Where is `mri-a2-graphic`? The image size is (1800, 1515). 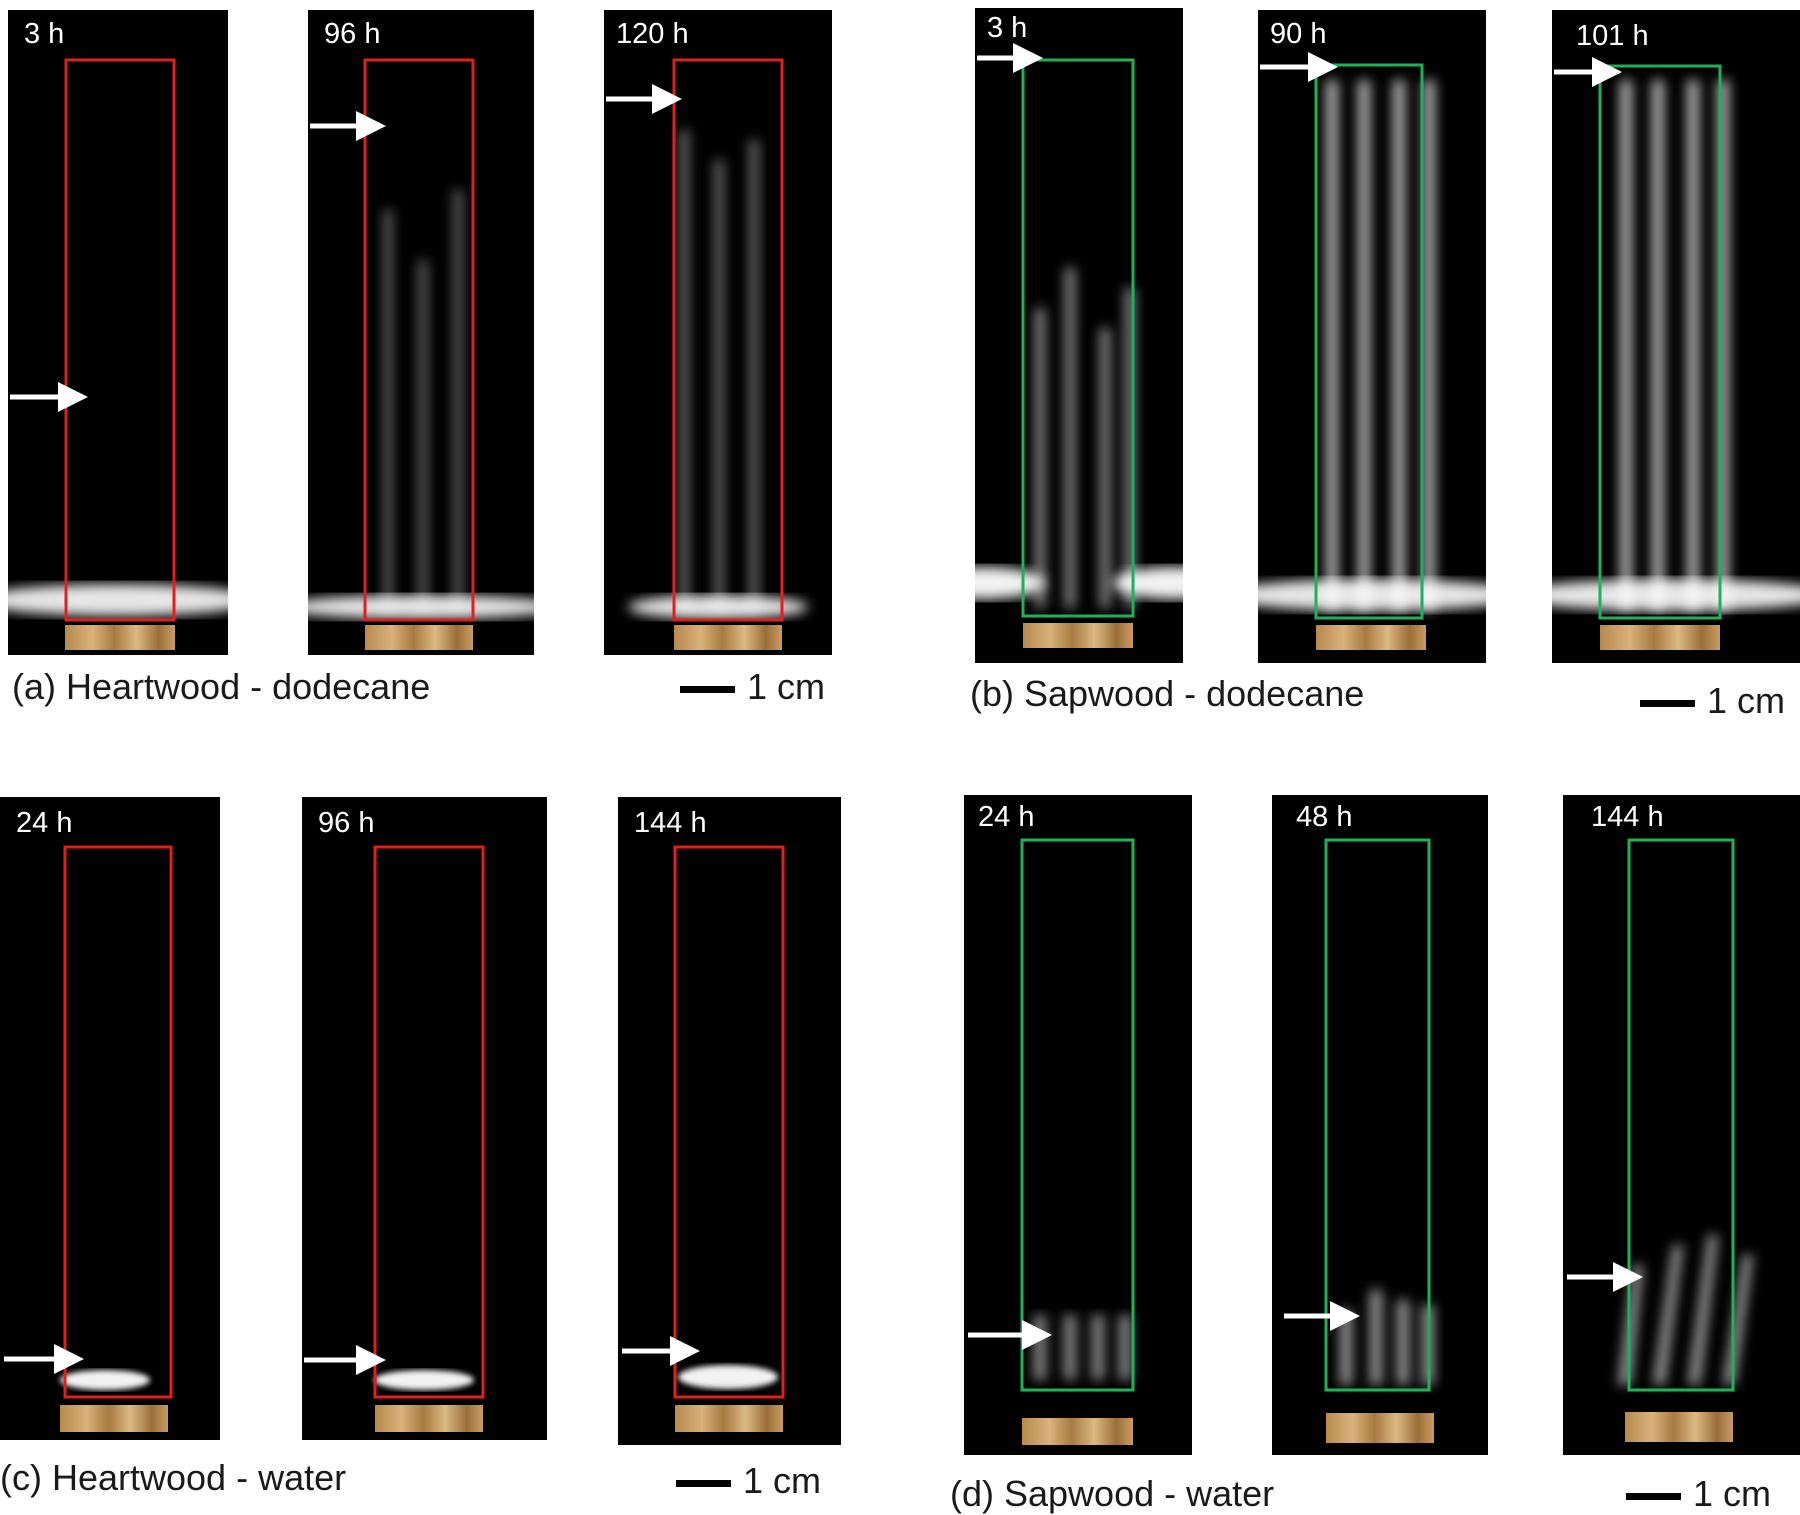 mri-a2-graphic is located at coordinates (421, 354).